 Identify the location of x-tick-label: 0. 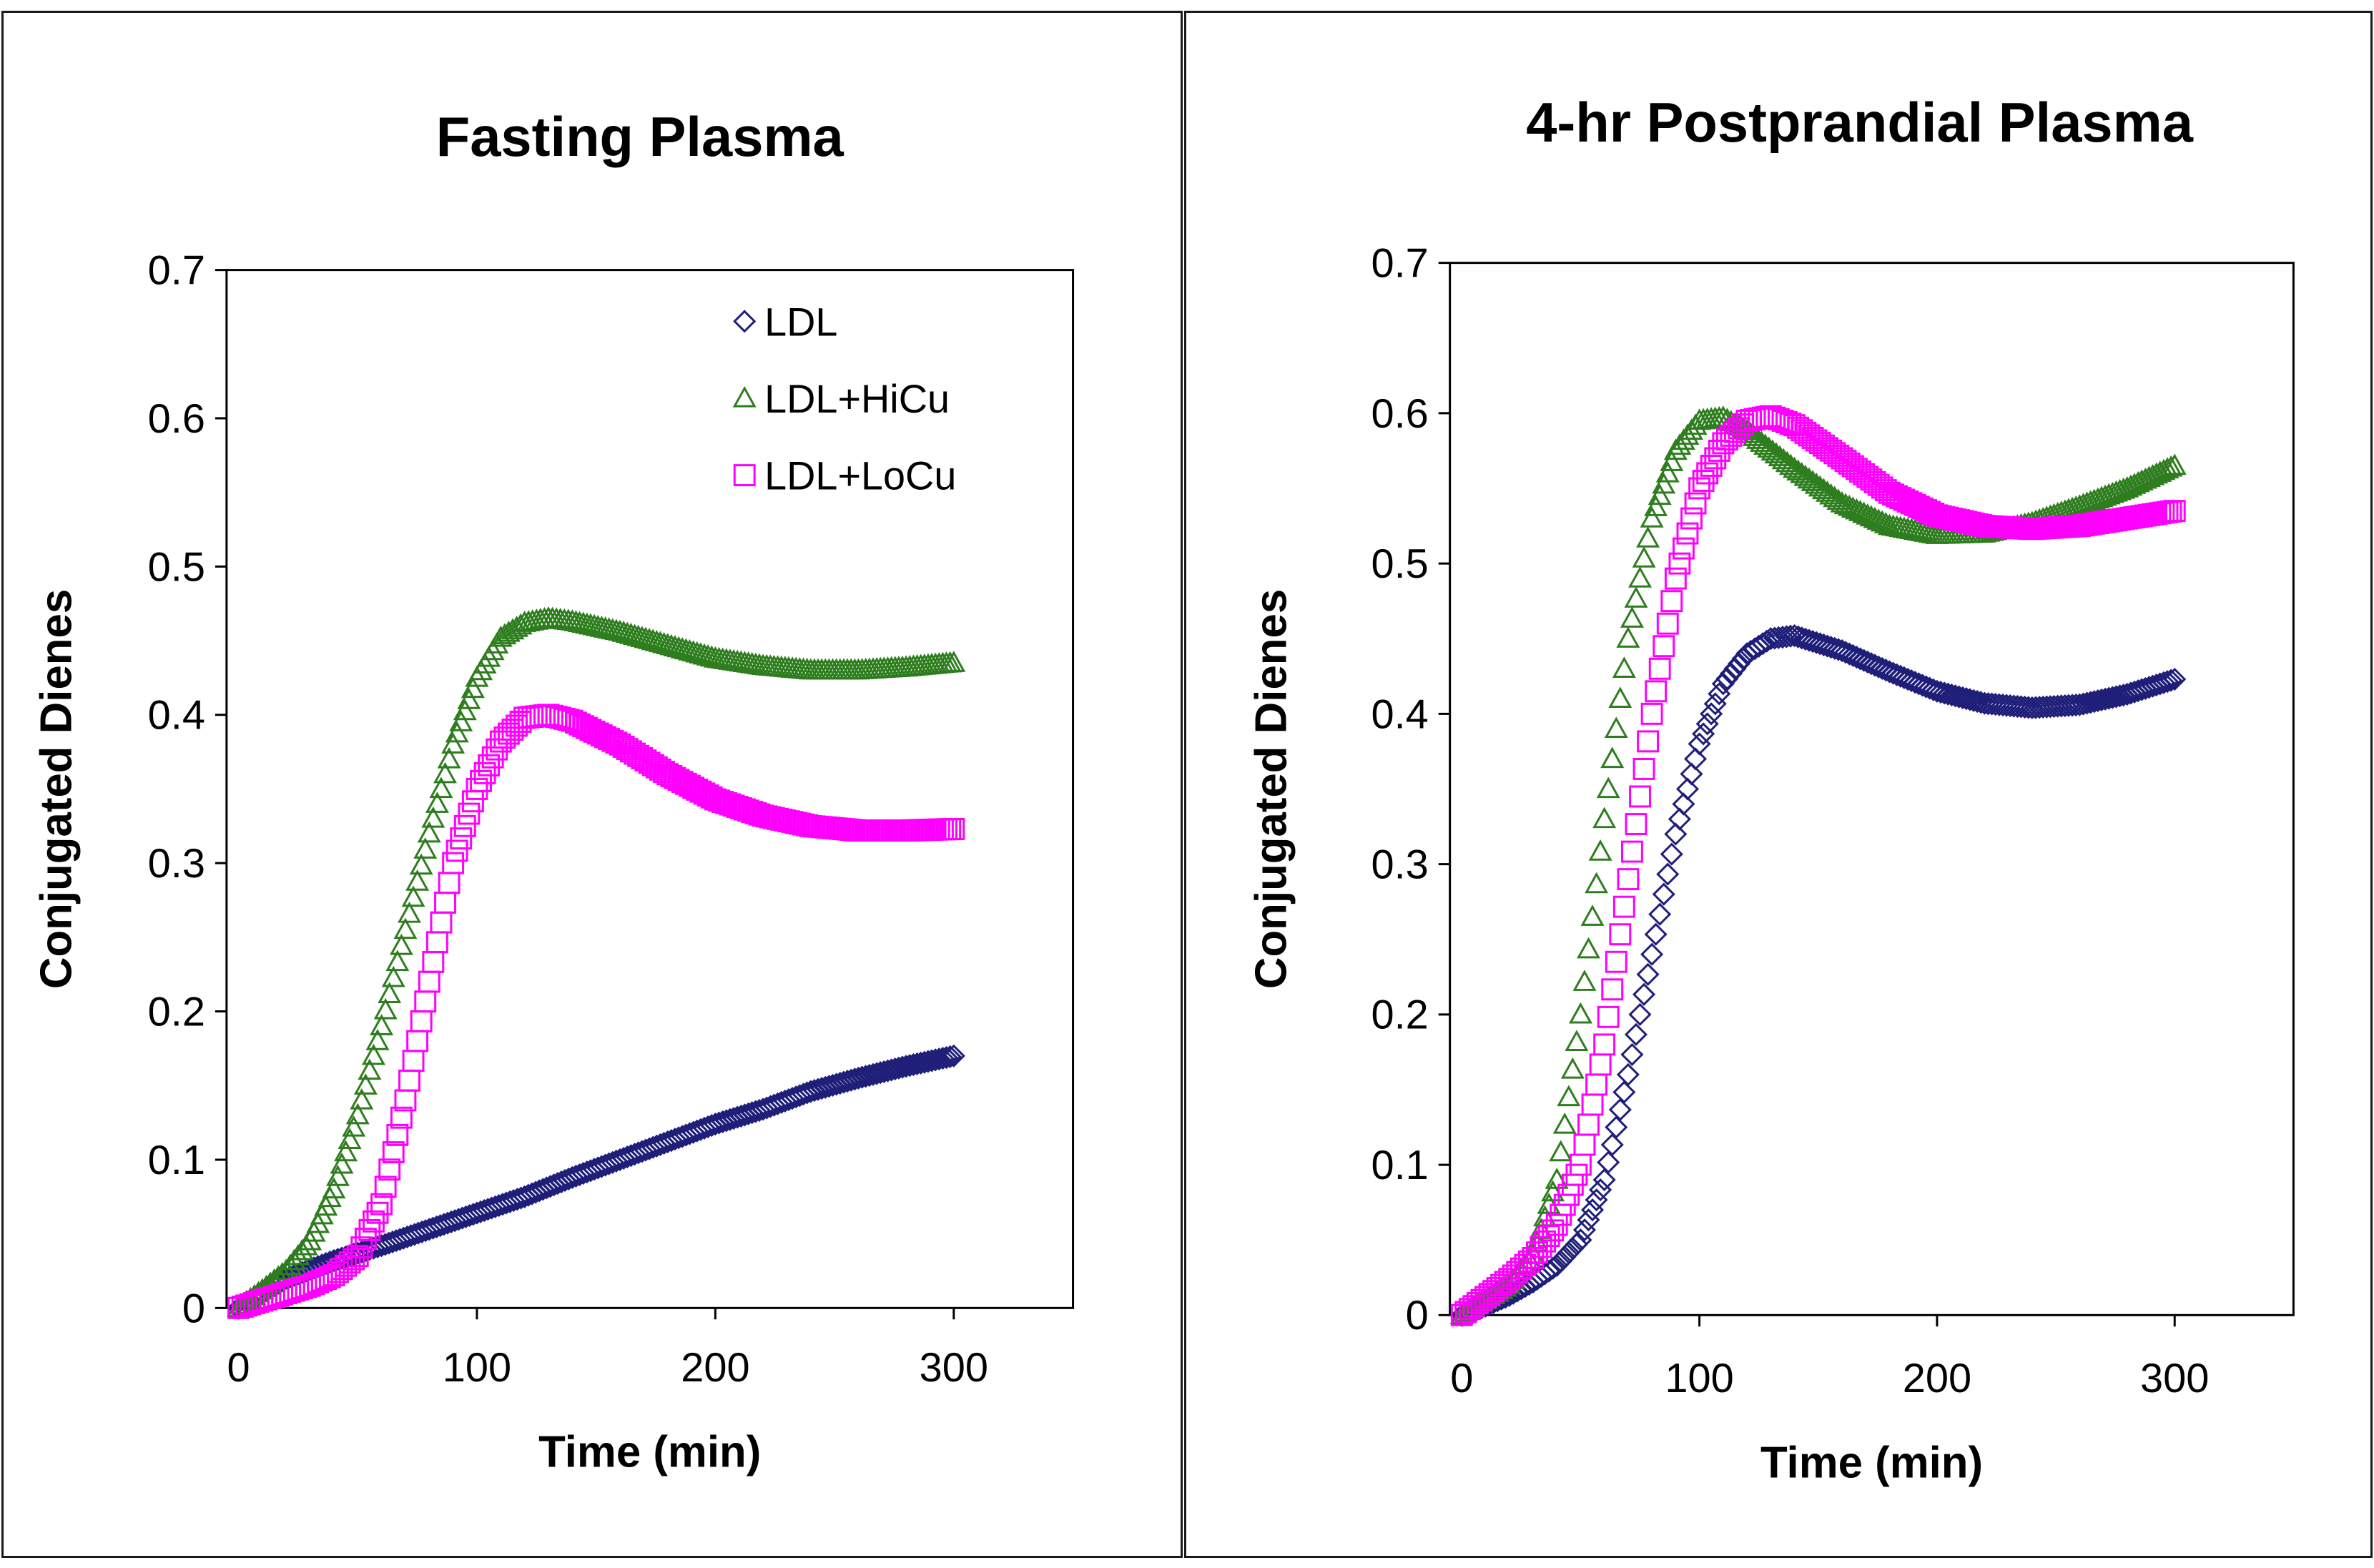
(1462, 1378).